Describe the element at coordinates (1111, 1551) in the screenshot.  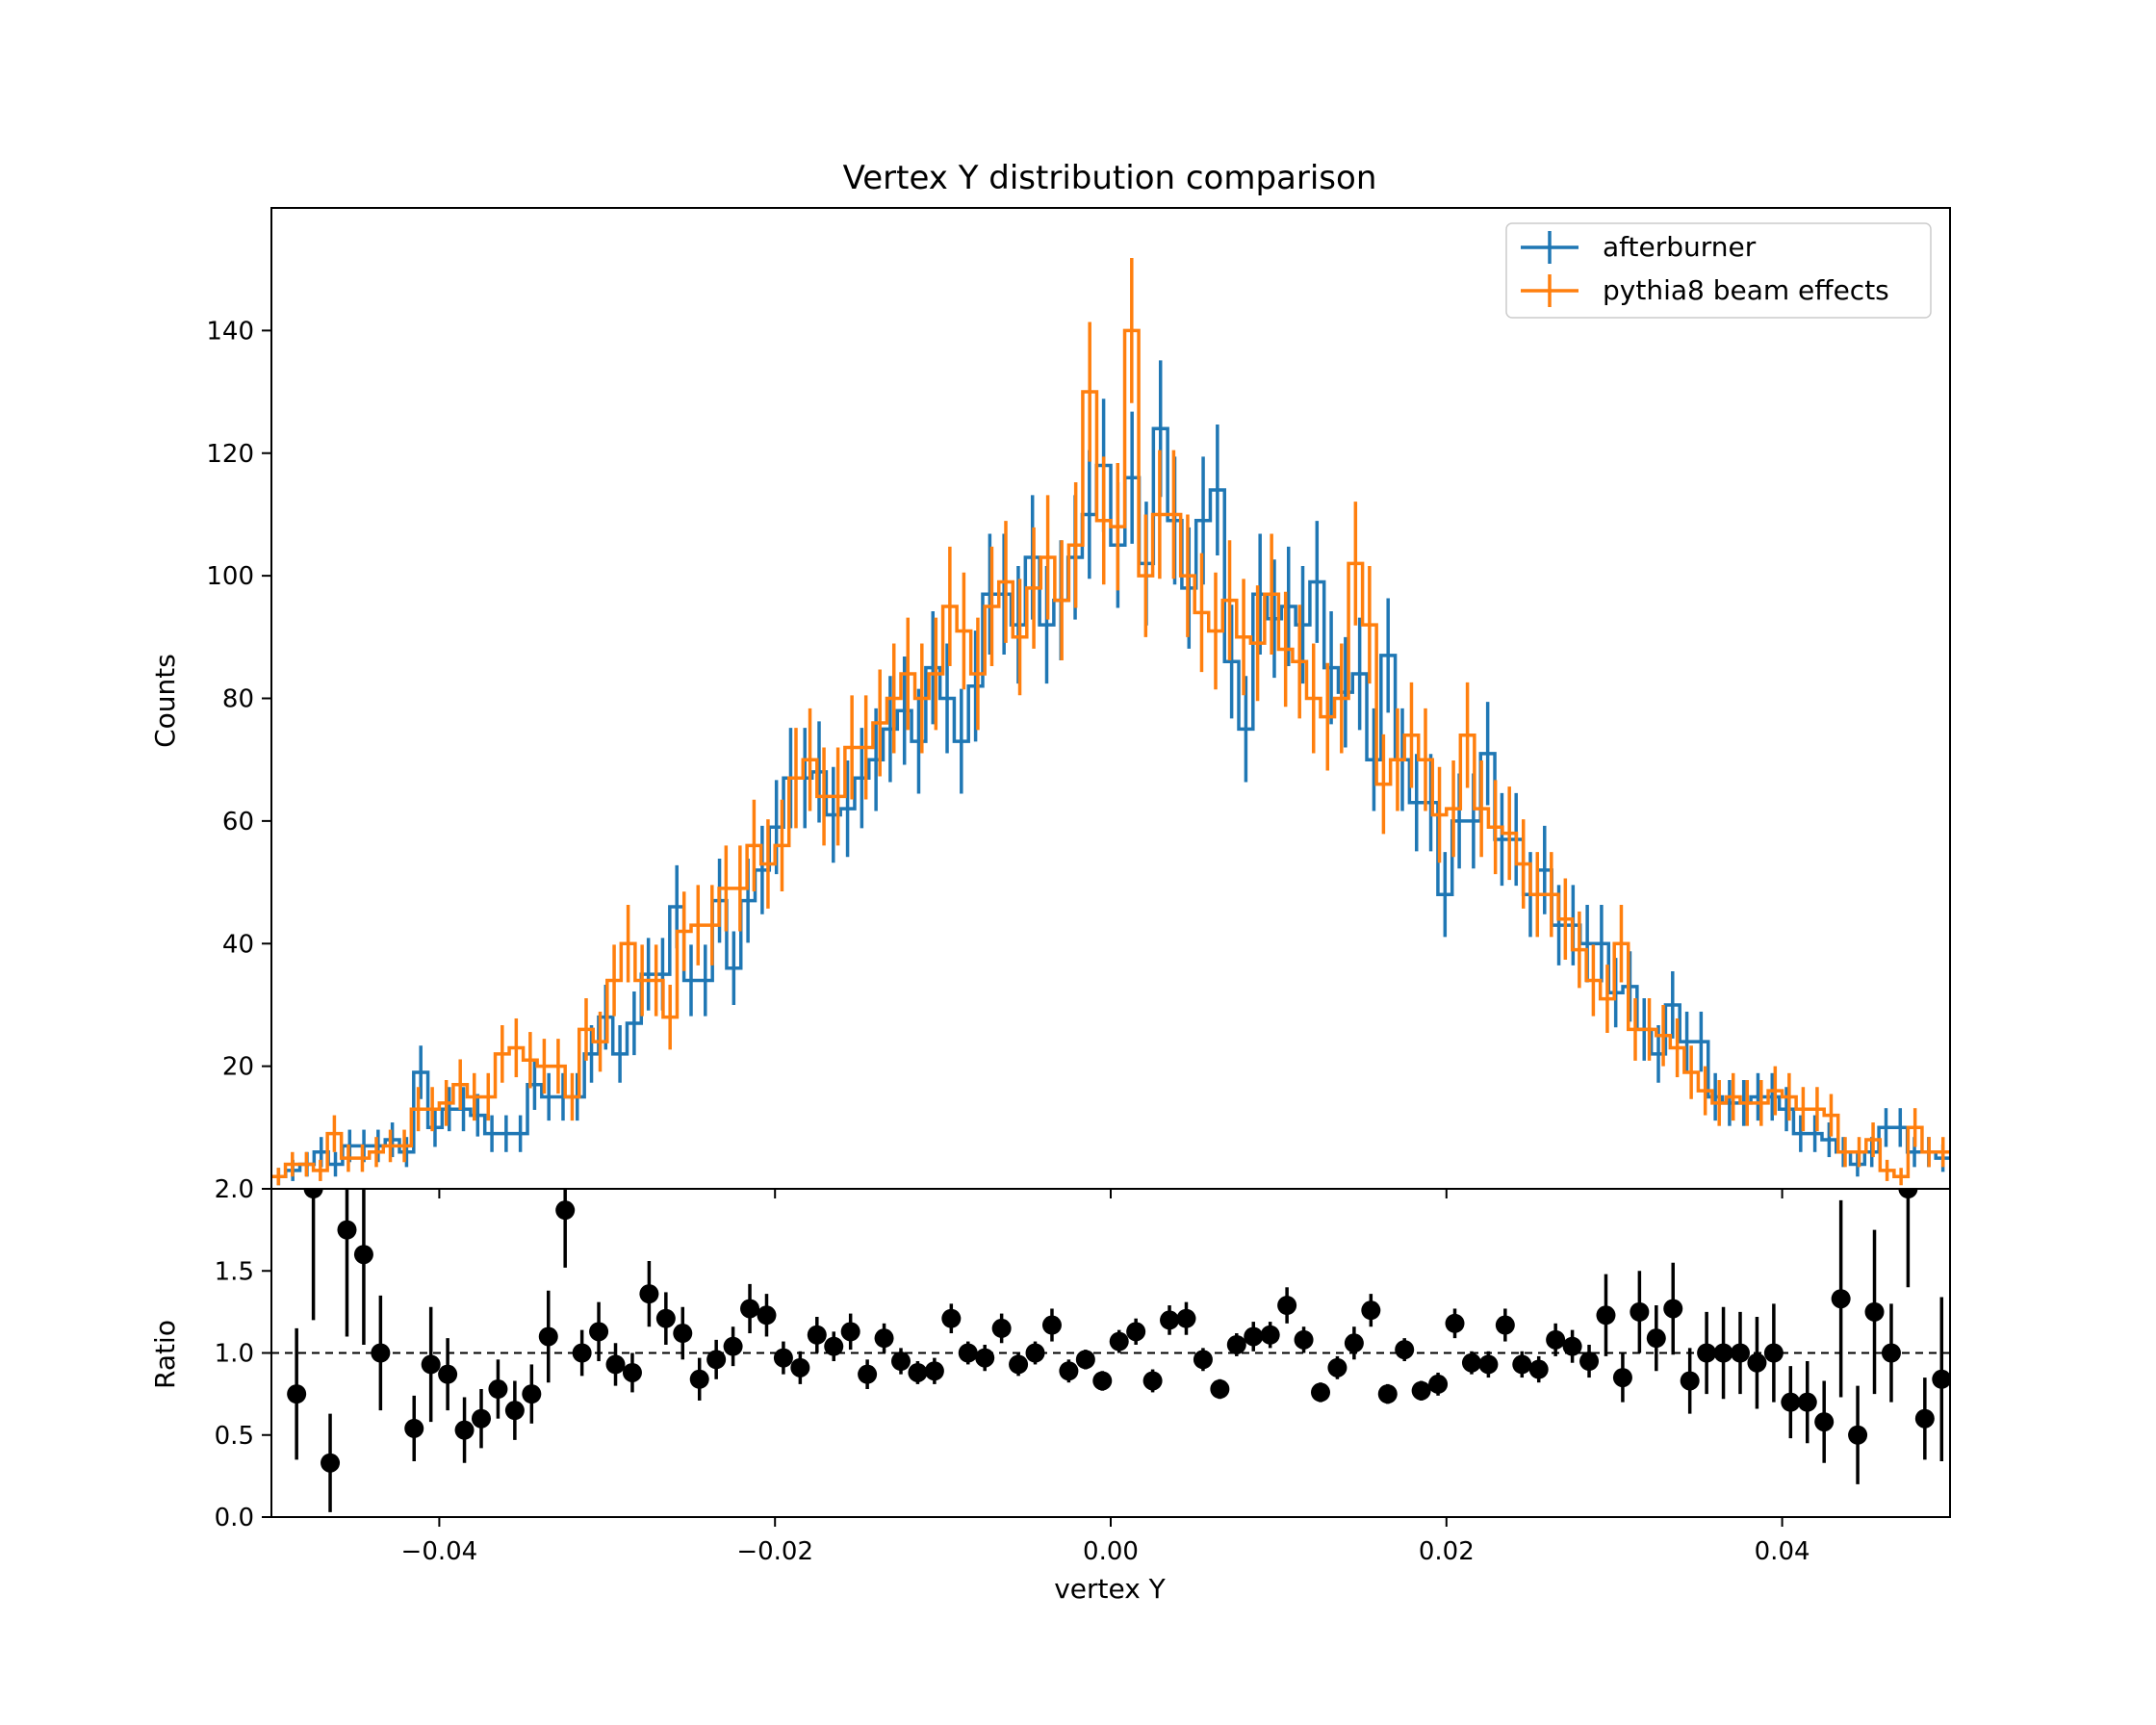
I see `x-tick-label: 0.00` at that location.